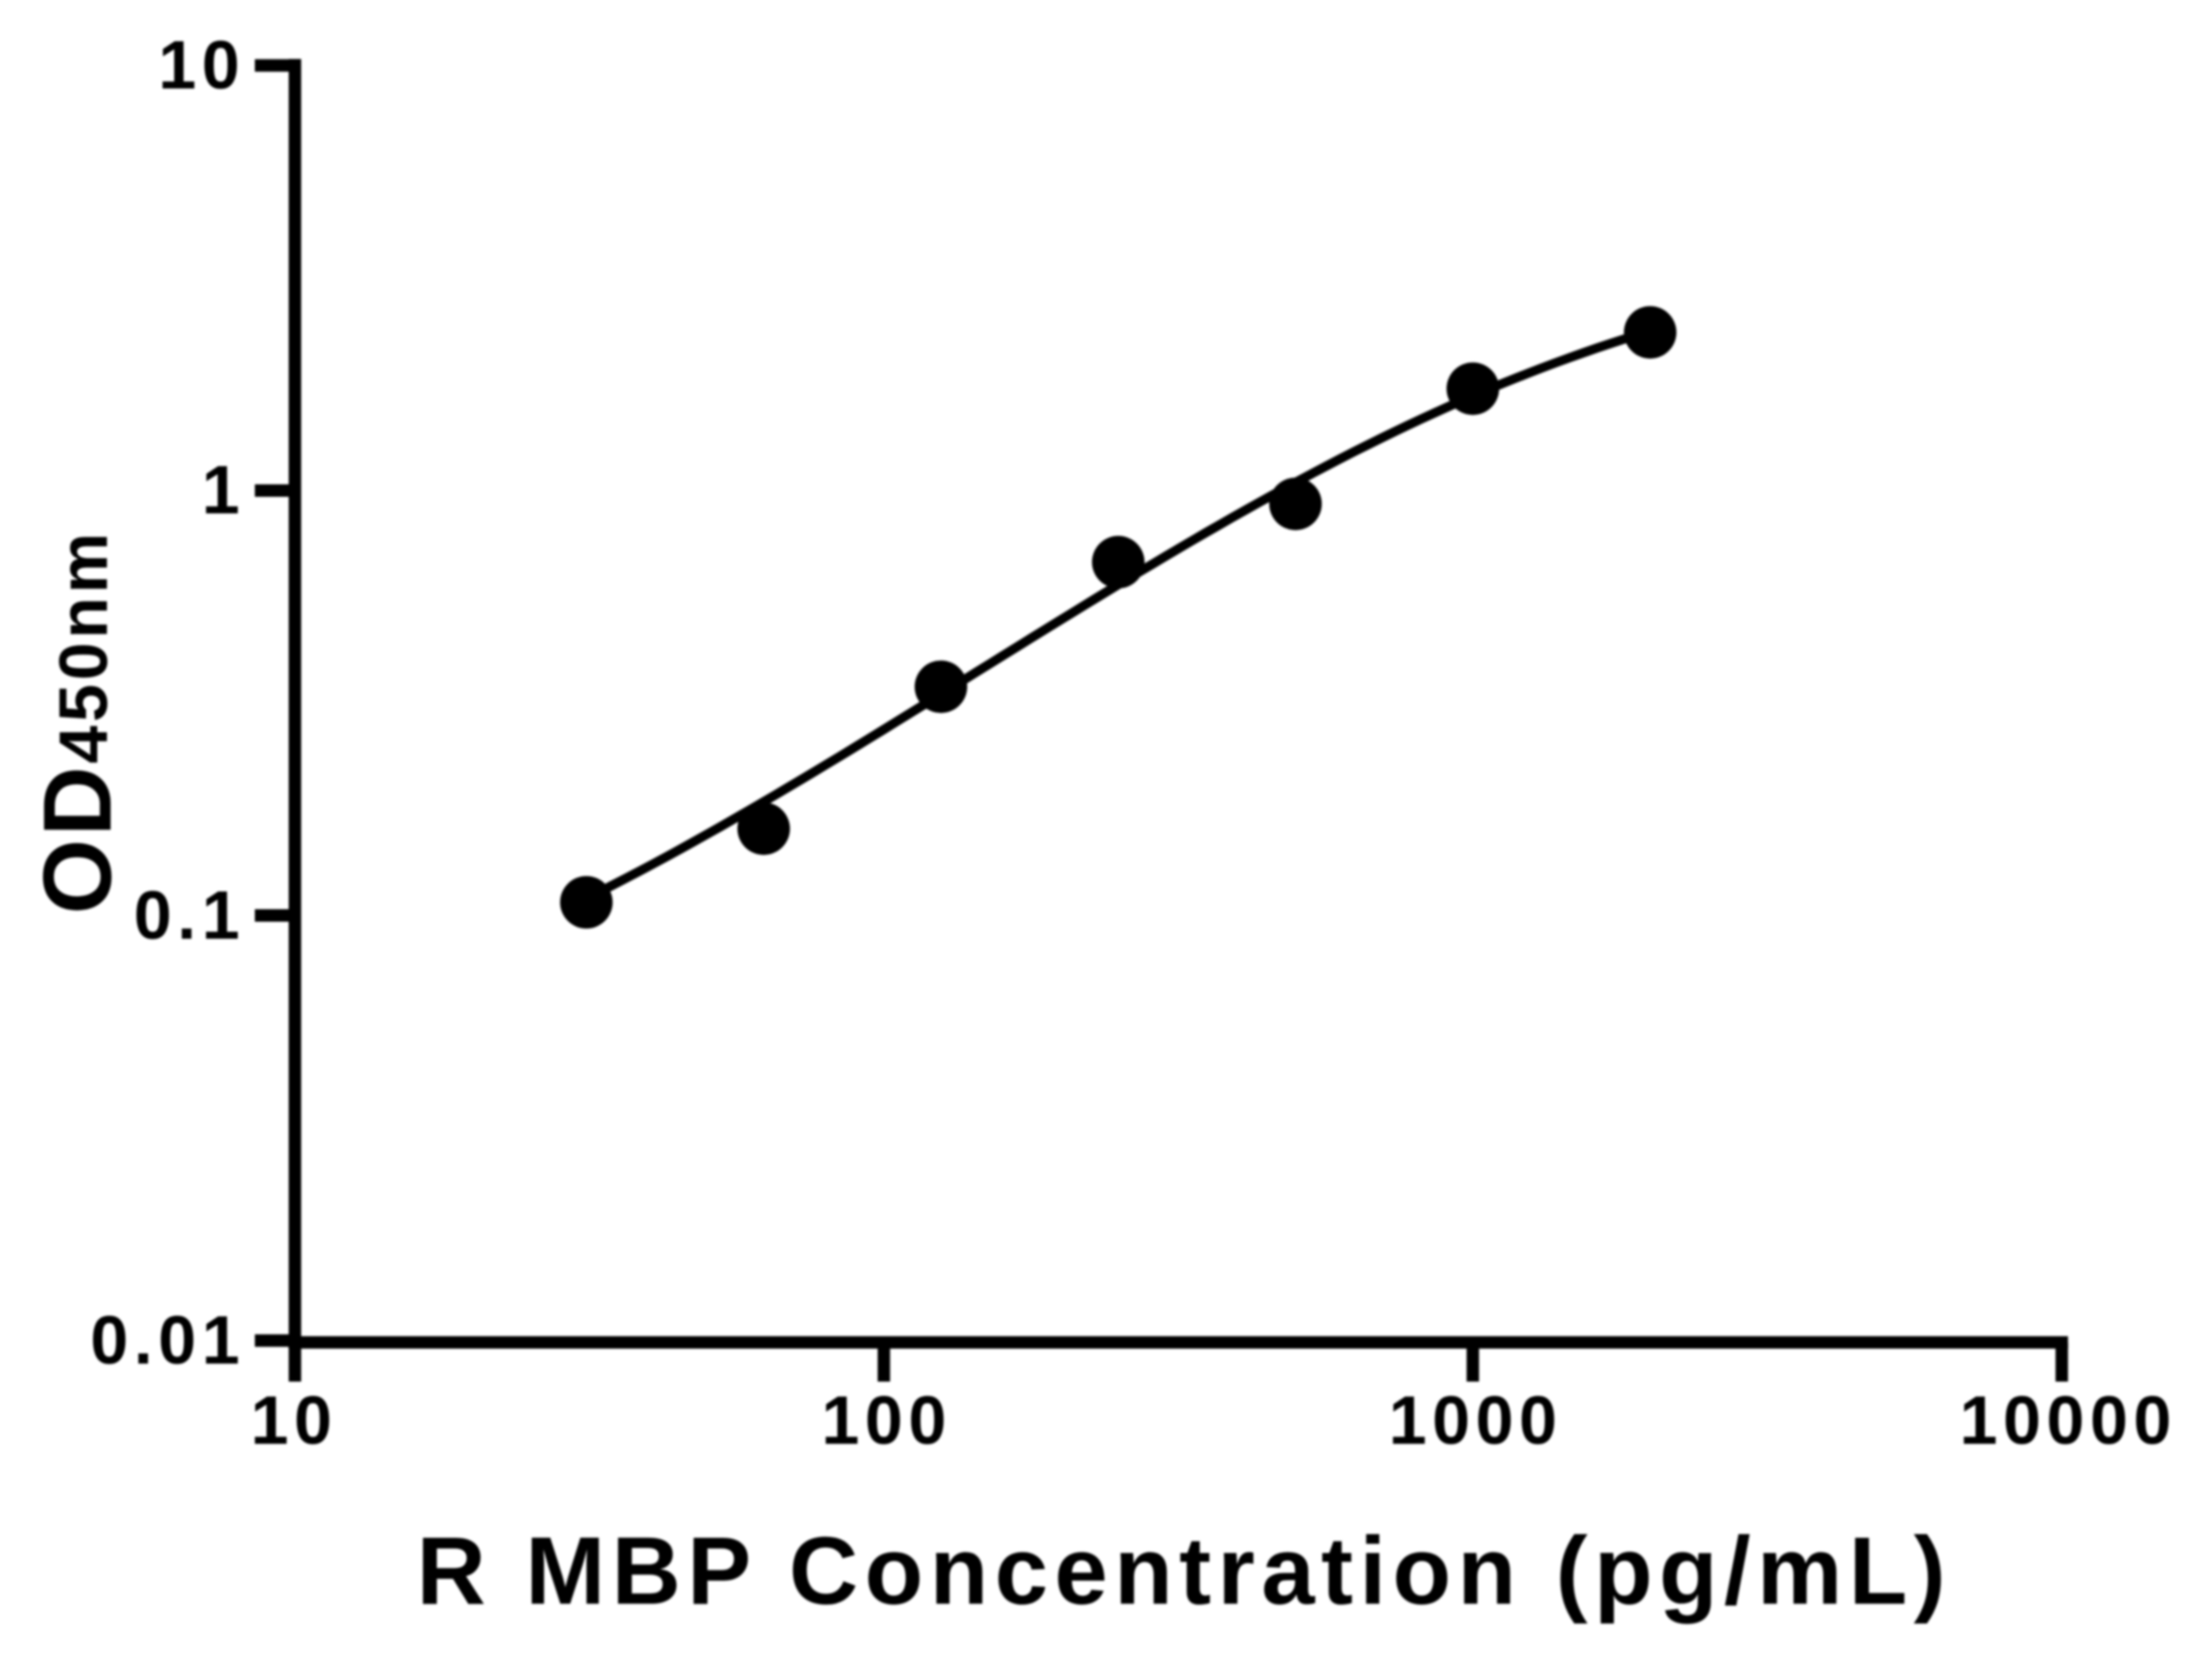  What do you see at coordinates (223, 490) in the screenshot?
I see `svg-text: 1` at bounding box center [223, 490].